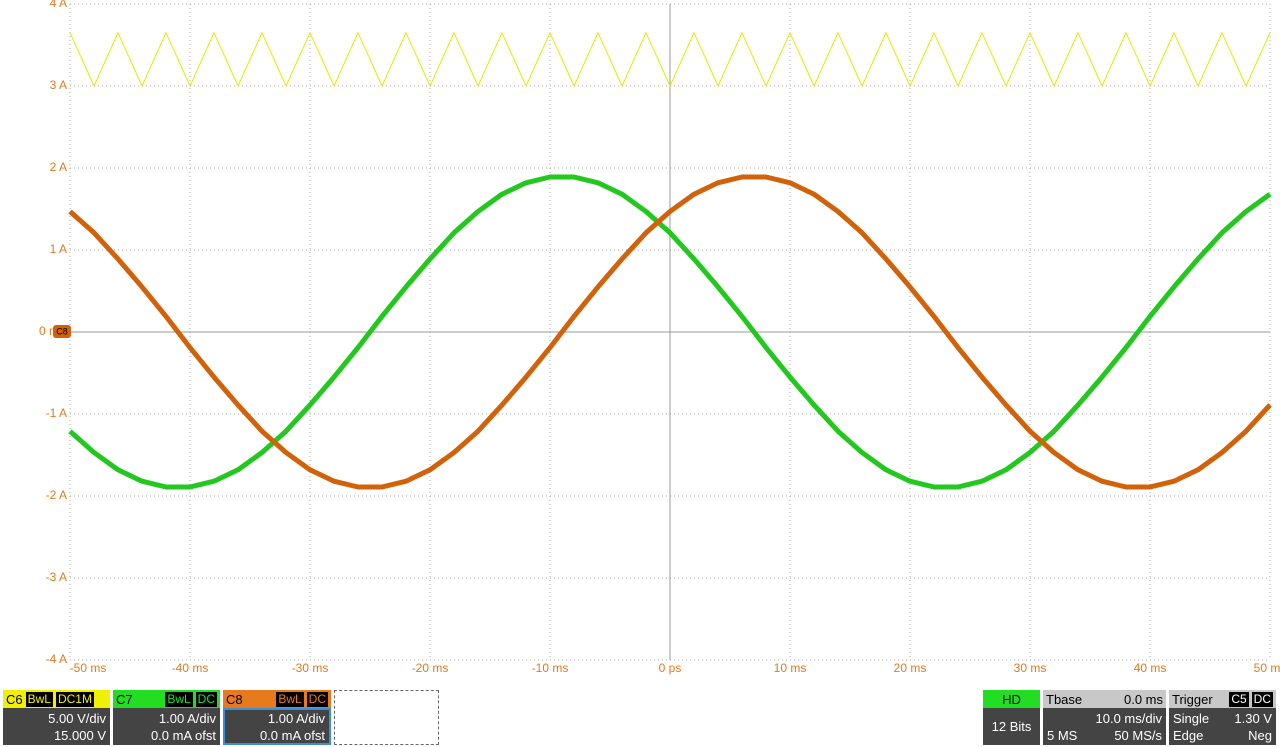 The height and width of the screenshot is (747, 1280). What do you see at coordinates (74, 699) in the screenshot?
I see `tag: DC1M` at bounding box center [74, 699].